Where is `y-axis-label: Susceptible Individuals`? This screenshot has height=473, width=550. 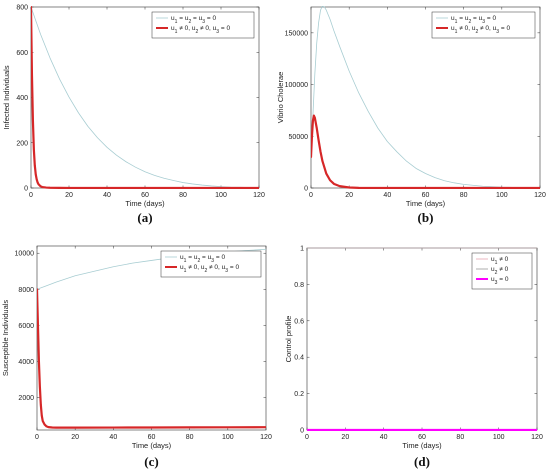 y-axis-label: Susceptible Individuals is located at coordinates (5, 338).